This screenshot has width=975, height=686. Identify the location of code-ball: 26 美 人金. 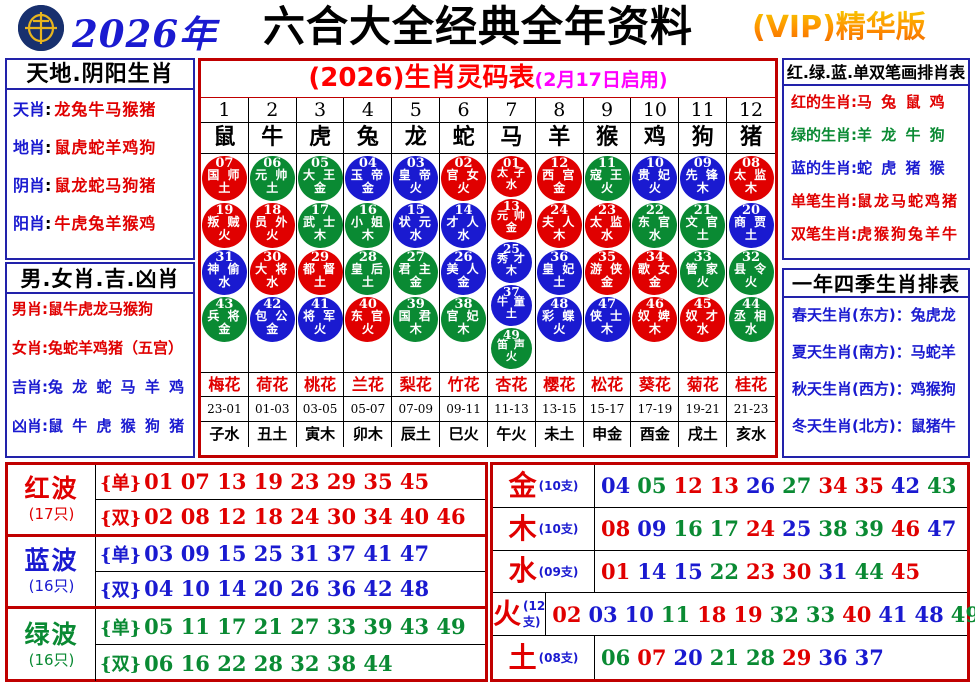
(464, 272).